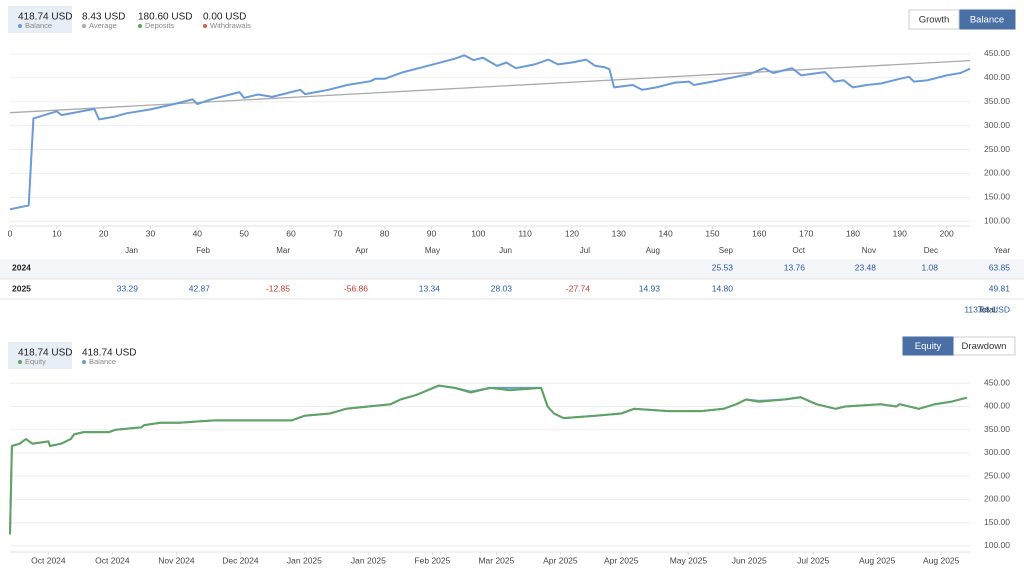 This screenshot has height=574, width=1024. I want to click on x-tick-label: 140, so click(666, 233).